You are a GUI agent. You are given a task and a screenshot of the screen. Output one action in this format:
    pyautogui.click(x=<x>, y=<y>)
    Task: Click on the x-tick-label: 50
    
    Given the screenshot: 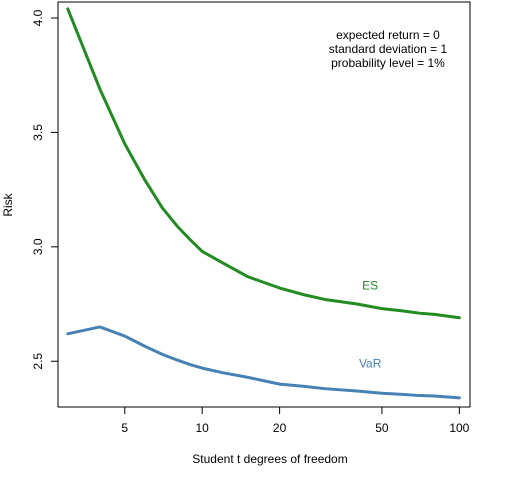 What is the action you would take?
    pyautogui.click(x=382, y=428)
    